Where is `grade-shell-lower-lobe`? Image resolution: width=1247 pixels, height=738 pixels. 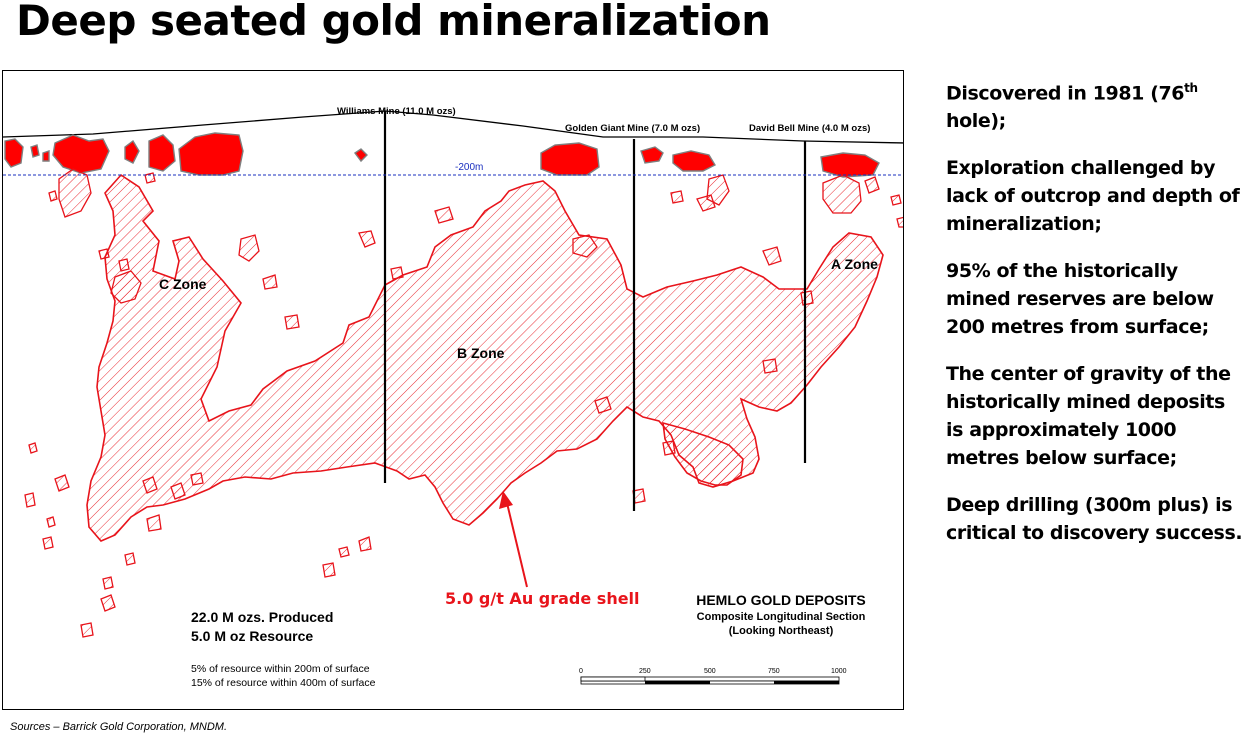 grade-shell-lower-lobe is located at coordinates (703, 453).